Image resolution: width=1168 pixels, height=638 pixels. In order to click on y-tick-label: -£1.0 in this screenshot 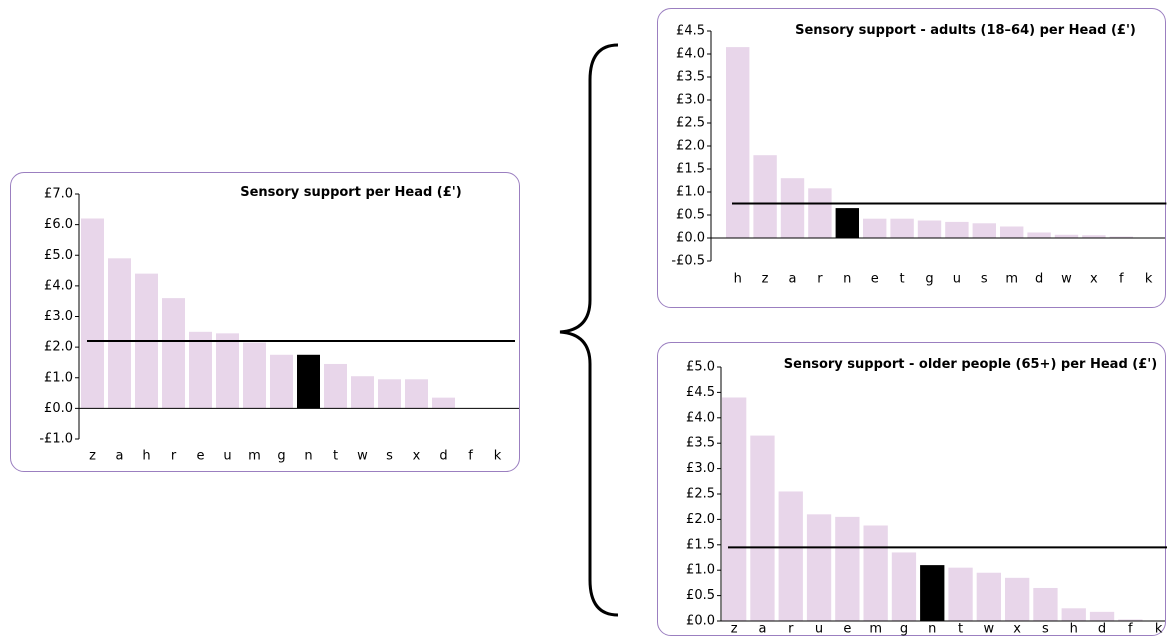, I will do `click(56, 439)`.